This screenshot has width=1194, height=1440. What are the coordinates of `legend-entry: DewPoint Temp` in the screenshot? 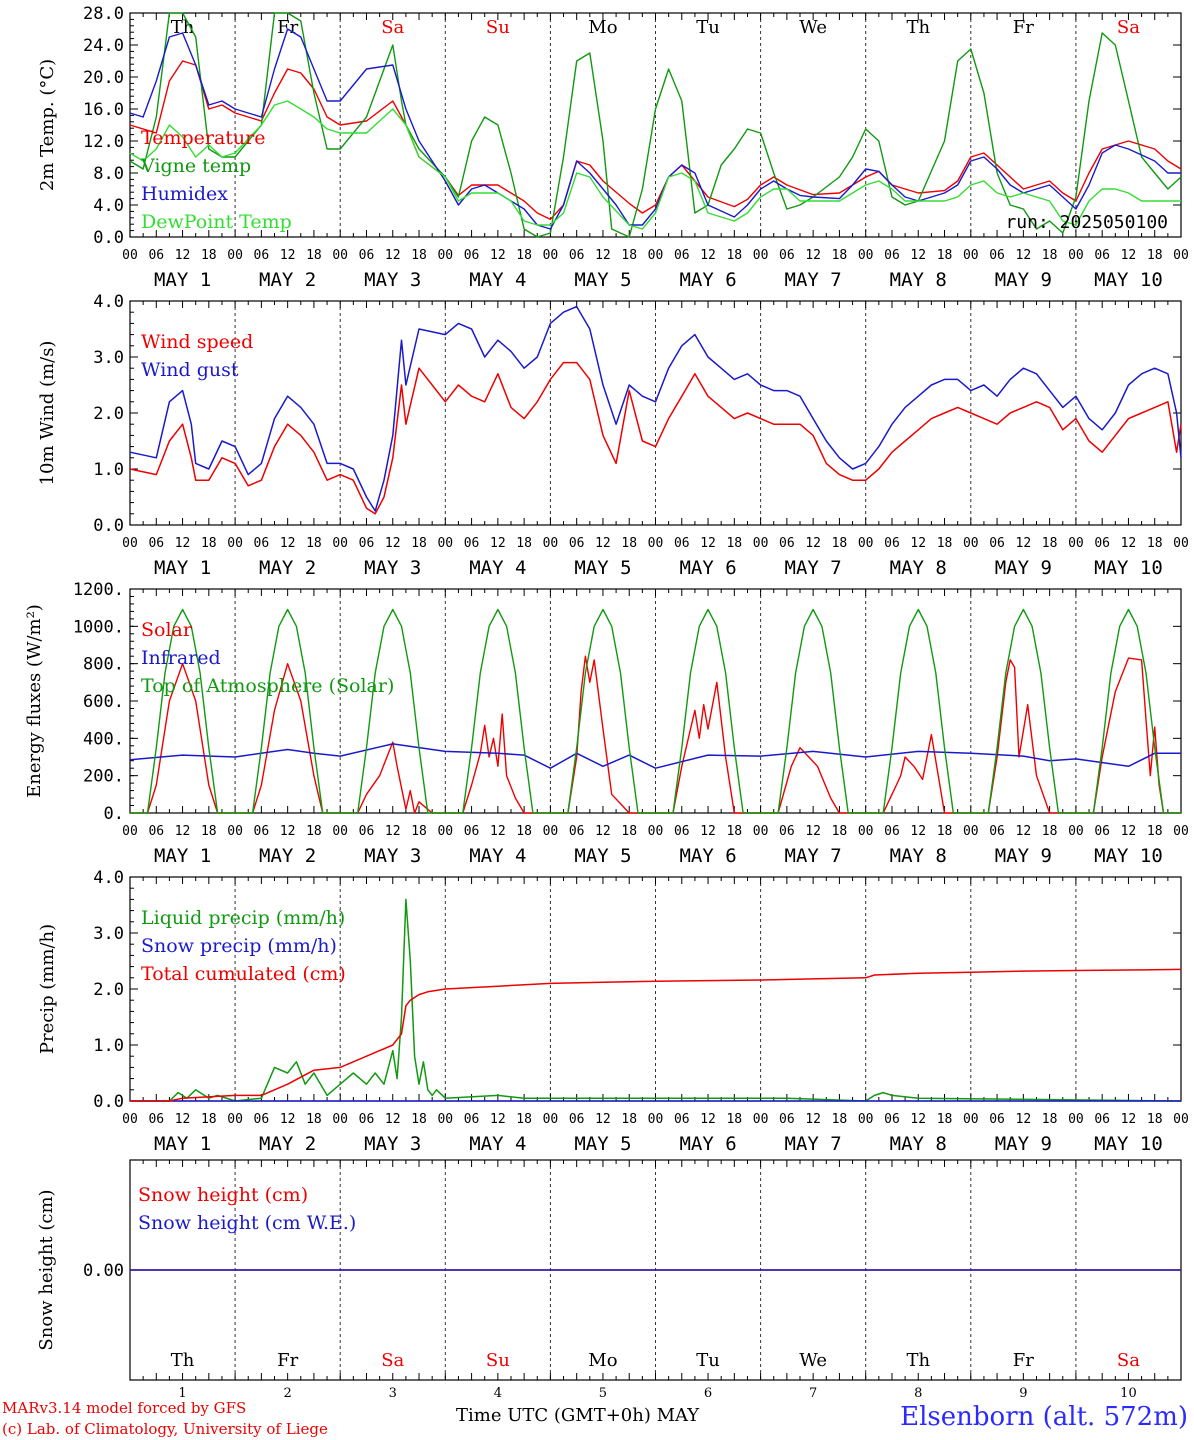 It's located at (216, 222).